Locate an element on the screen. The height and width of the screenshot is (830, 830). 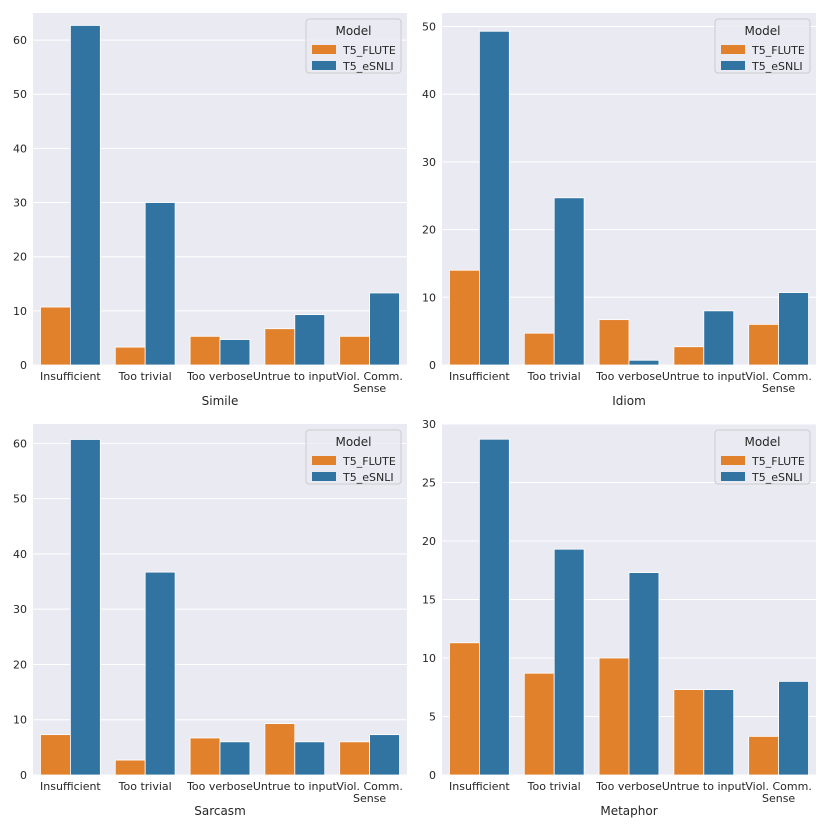
x-tick-label: Untrue to input is located at coordinates (295, 786).